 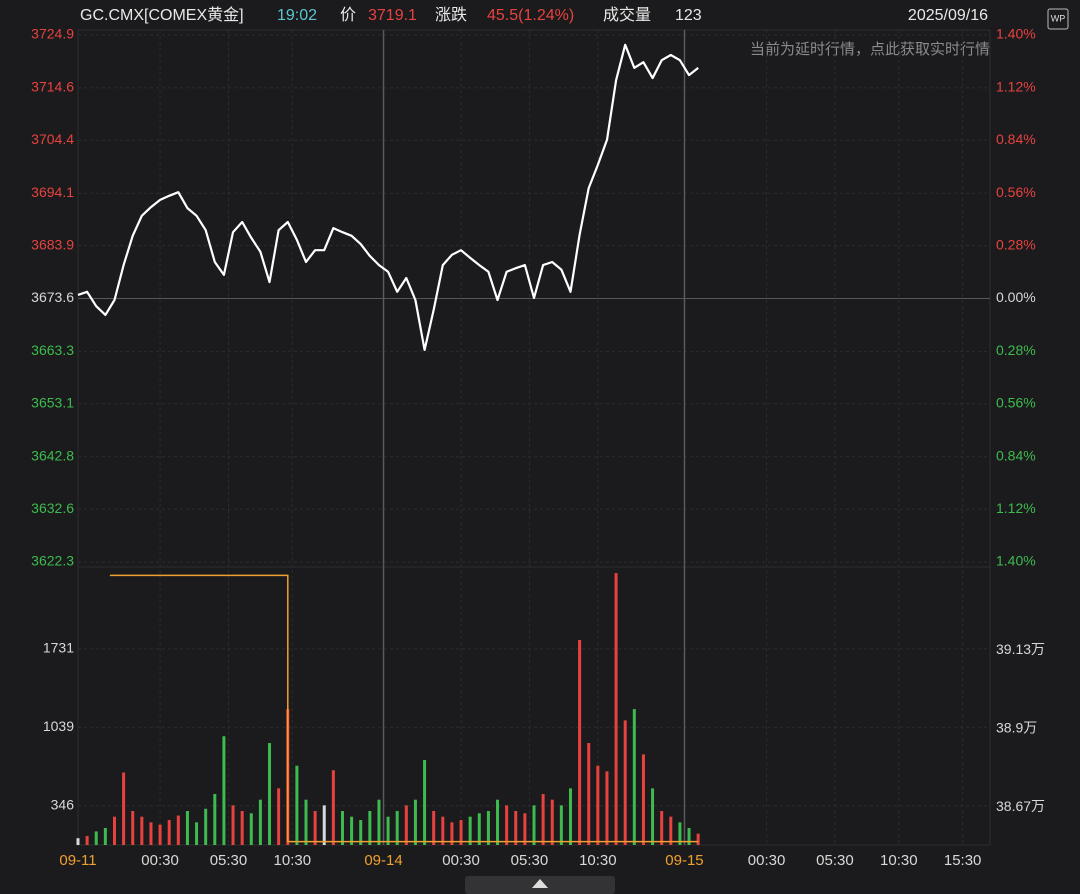 What do you see at coordinates (52, 297) in the screenshot?
I see `y-tick-label: 3673.6` at bounding box center [52, 297].